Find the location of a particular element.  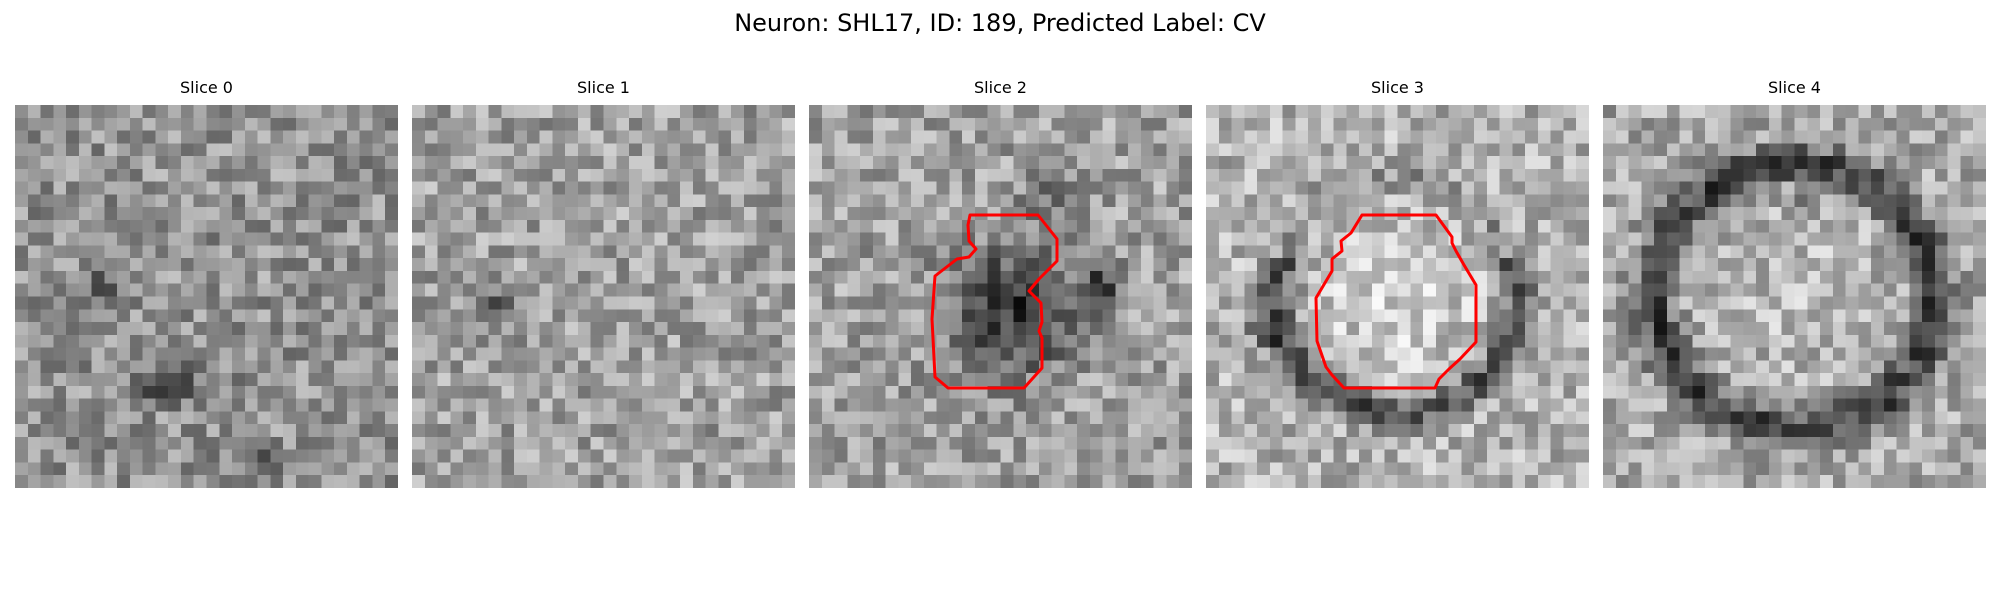

slice-panel-4: Slice 4 is located at coordinates (1794, 283).